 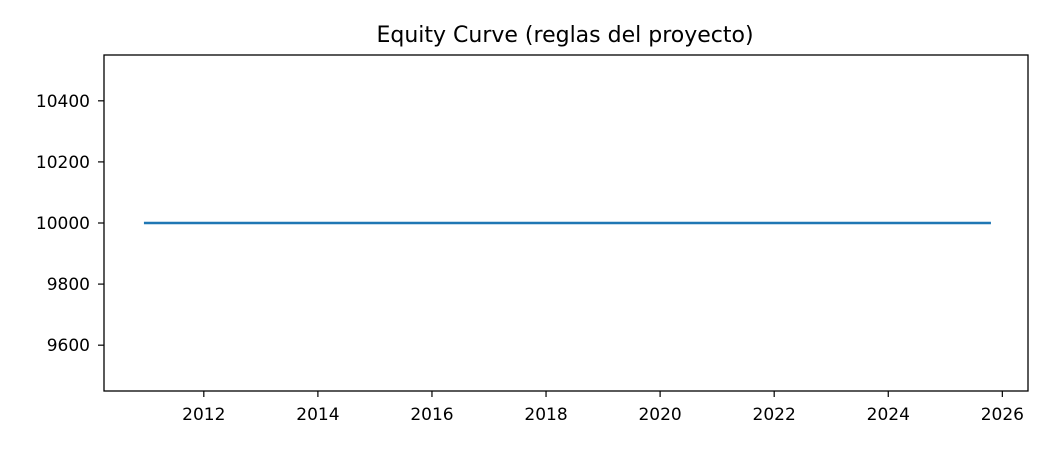 What do you see at coordinates (203, 415) in the screenshot?
I see `x-tick-label: 2012` at bounding box center [203, 415].